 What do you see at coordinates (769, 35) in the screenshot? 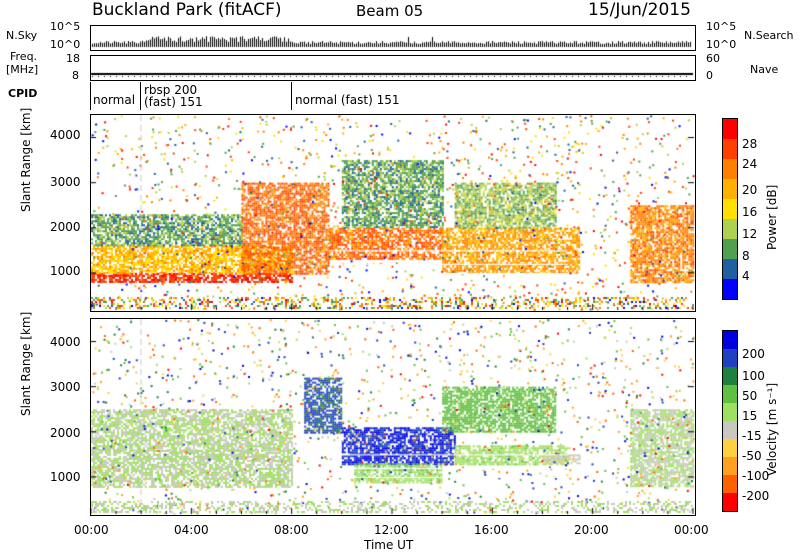
I see `nsearch-label: N.Search` at bounding box center [769, 35].